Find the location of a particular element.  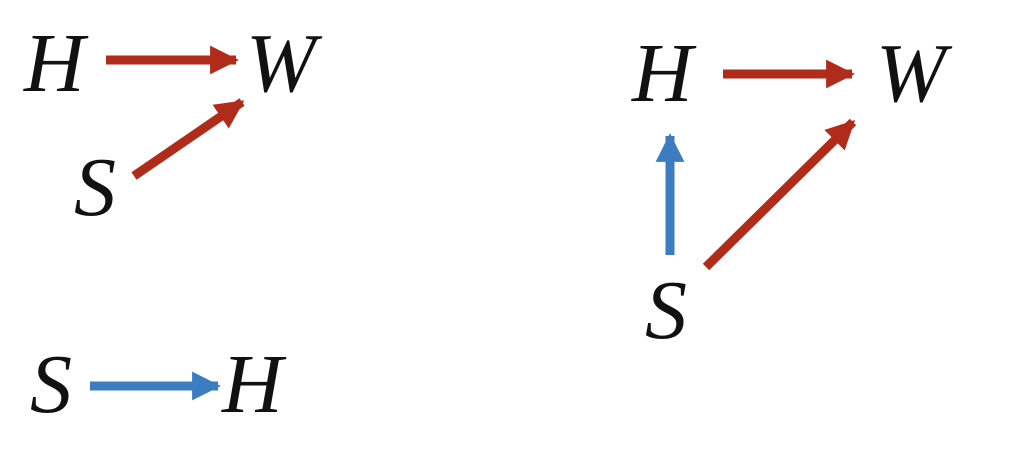

diagram-1: H W S is located at coordinates (173, 125).